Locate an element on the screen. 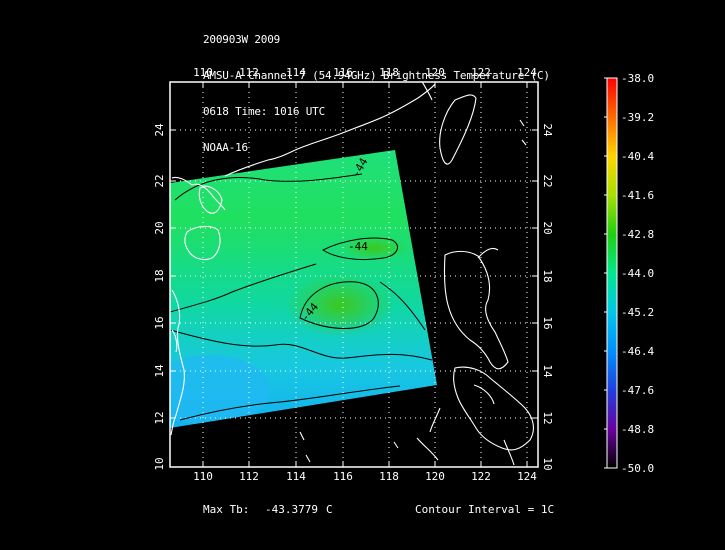  title-line-satellite: NOAA-16 is located at coordinates (225, 147).